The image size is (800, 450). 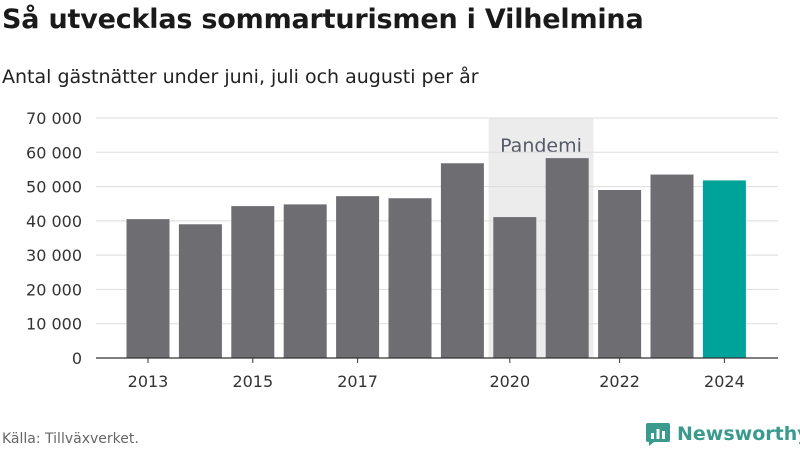 What do you see at coordinates (54, 289) in the screenshot?
I see `y-tick-label: 20 000` at bounding box center [54, 289].